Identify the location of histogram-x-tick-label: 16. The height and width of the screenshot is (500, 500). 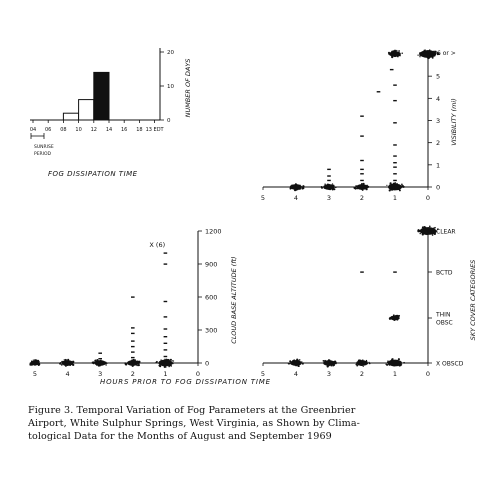
(124, 130).